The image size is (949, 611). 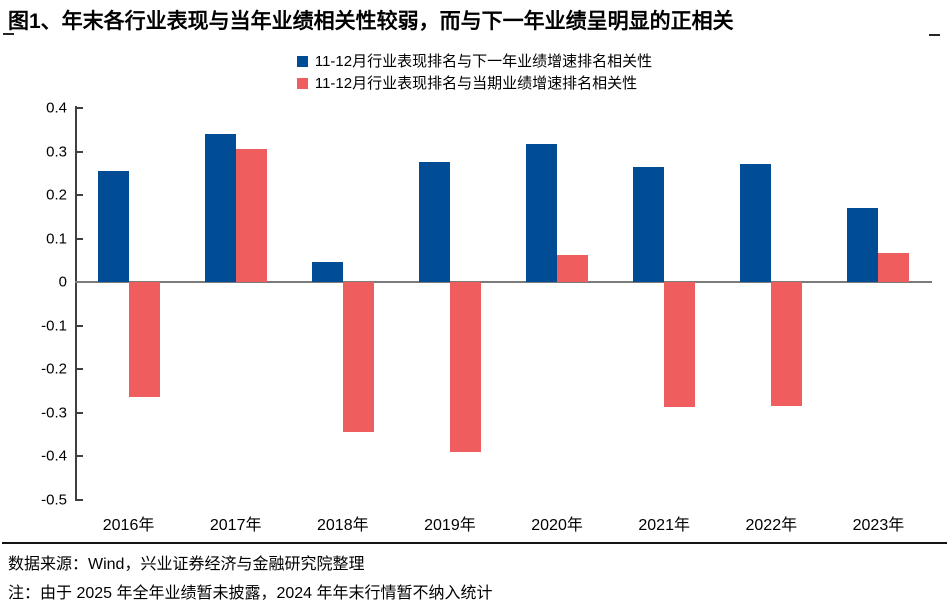 What do you see at coordinates (220, 208) in the screenshot?
I see `bar-2017年-series0` at bounding box center [220, 208].